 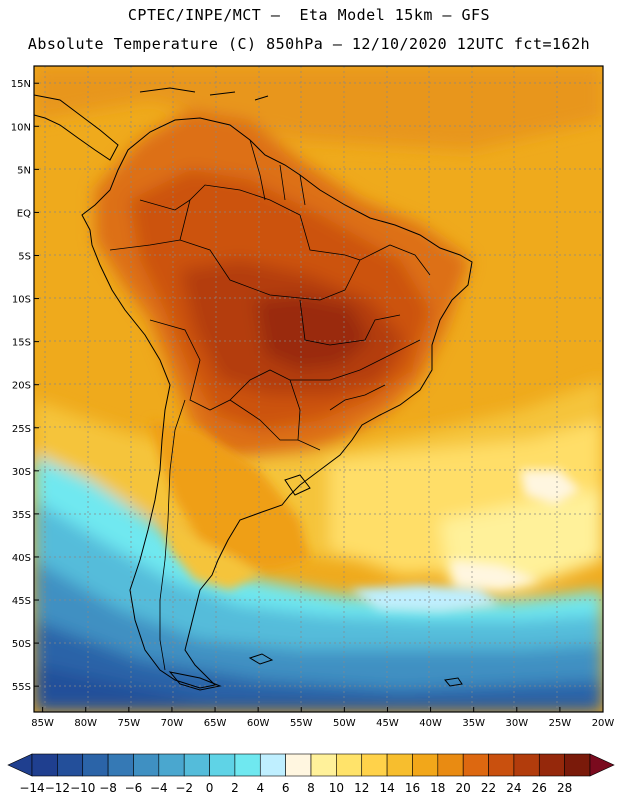 I want to click on lat-tick-label: EQ, so click(x=24, y=213).